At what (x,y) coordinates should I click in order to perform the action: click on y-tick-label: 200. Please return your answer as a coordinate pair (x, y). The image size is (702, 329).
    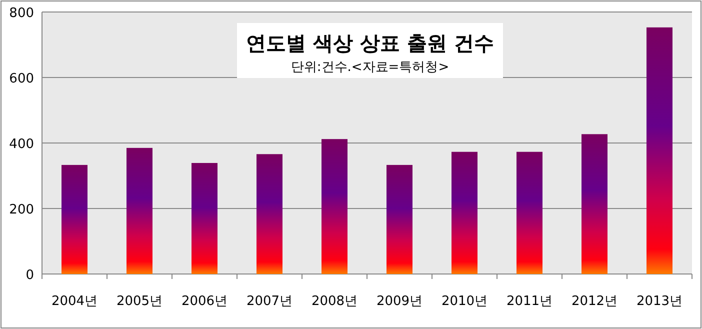
    Looking at the image, I should click on (21, 210).